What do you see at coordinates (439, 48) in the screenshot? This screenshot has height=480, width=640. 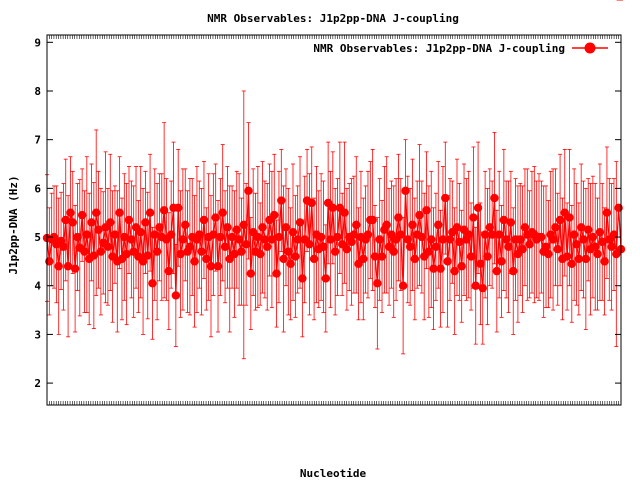 I see `legend-label: NMR Observables: J1p2pp-DNA J-coupling` at bounding box center [439, 48].